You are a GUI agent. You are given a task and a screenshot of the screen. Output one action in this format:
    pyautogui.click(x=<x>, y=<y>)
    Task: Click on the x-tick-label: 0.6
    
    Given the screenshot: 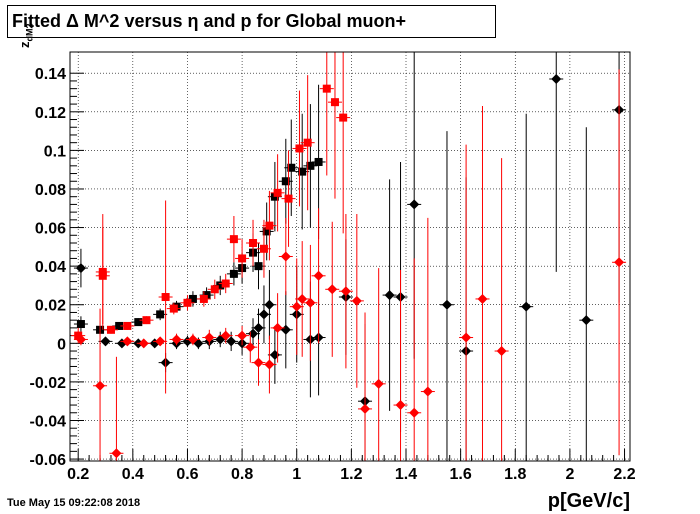 What is the action you would take?
    pyautogui.click(x=187, y=474)
    